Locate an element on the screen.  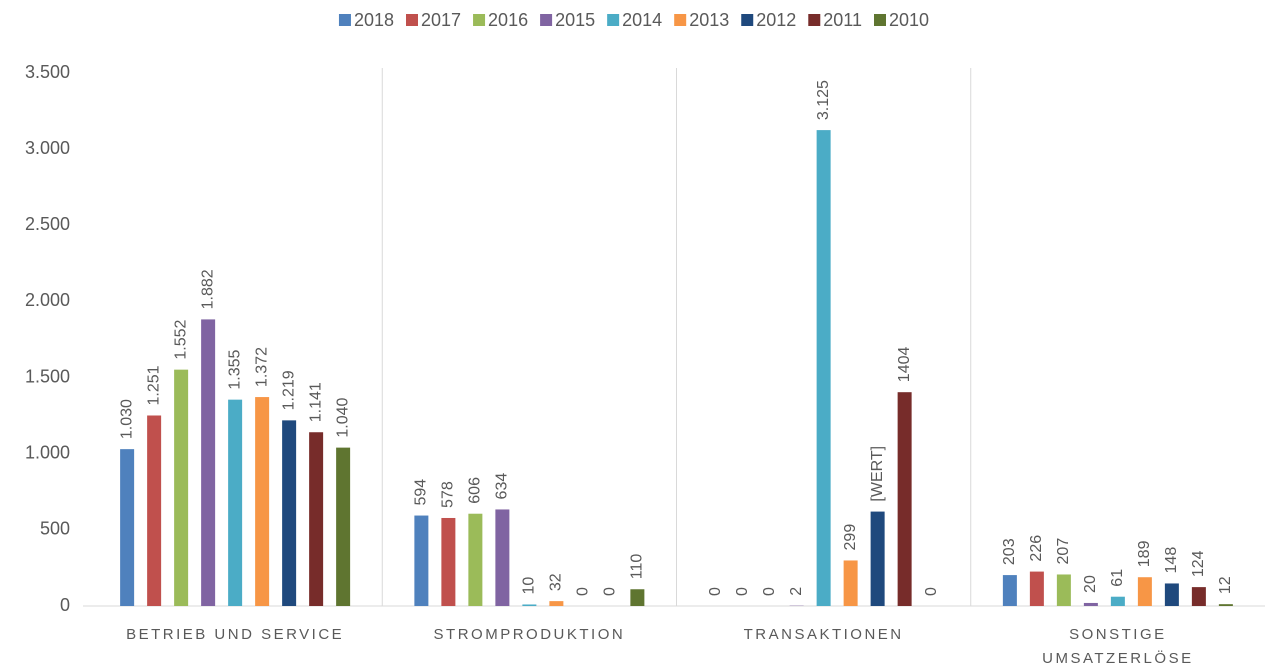
y-tick-label: 0 is located at coordinates (65, 605).